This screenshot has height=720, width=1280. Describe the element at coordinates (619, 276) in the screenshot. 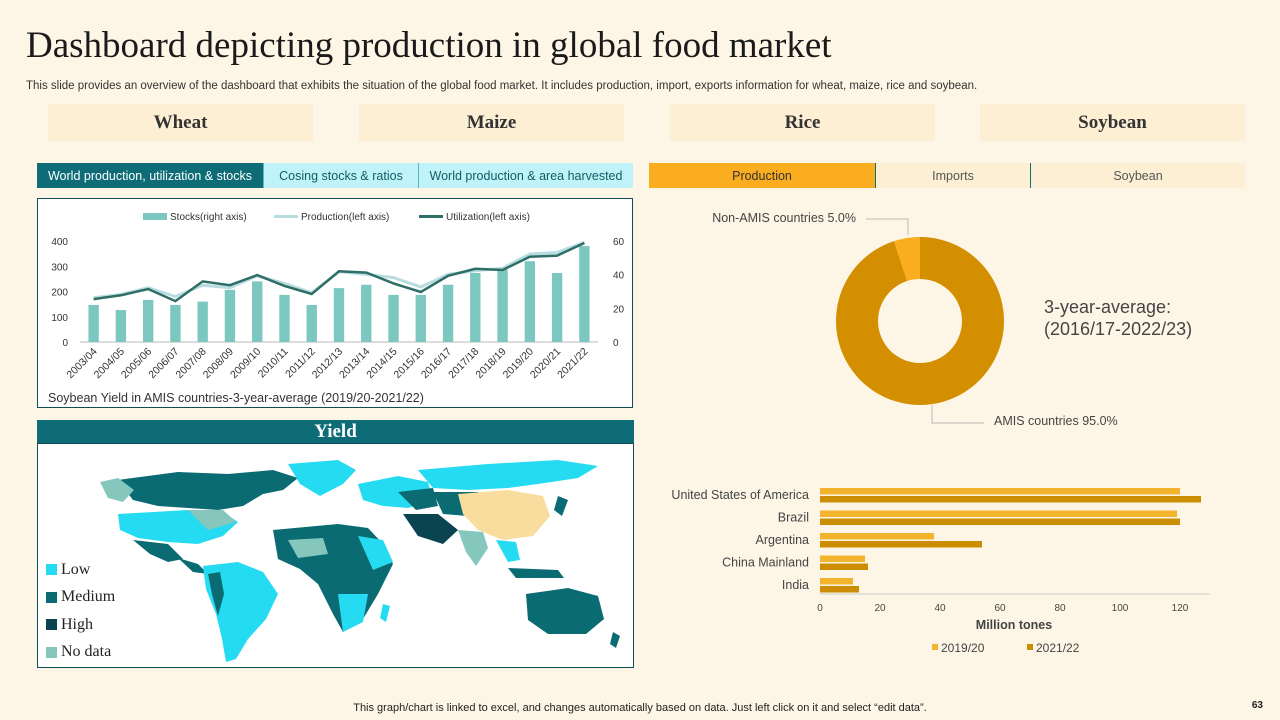

I see `right-tick-label: 40` at that location.